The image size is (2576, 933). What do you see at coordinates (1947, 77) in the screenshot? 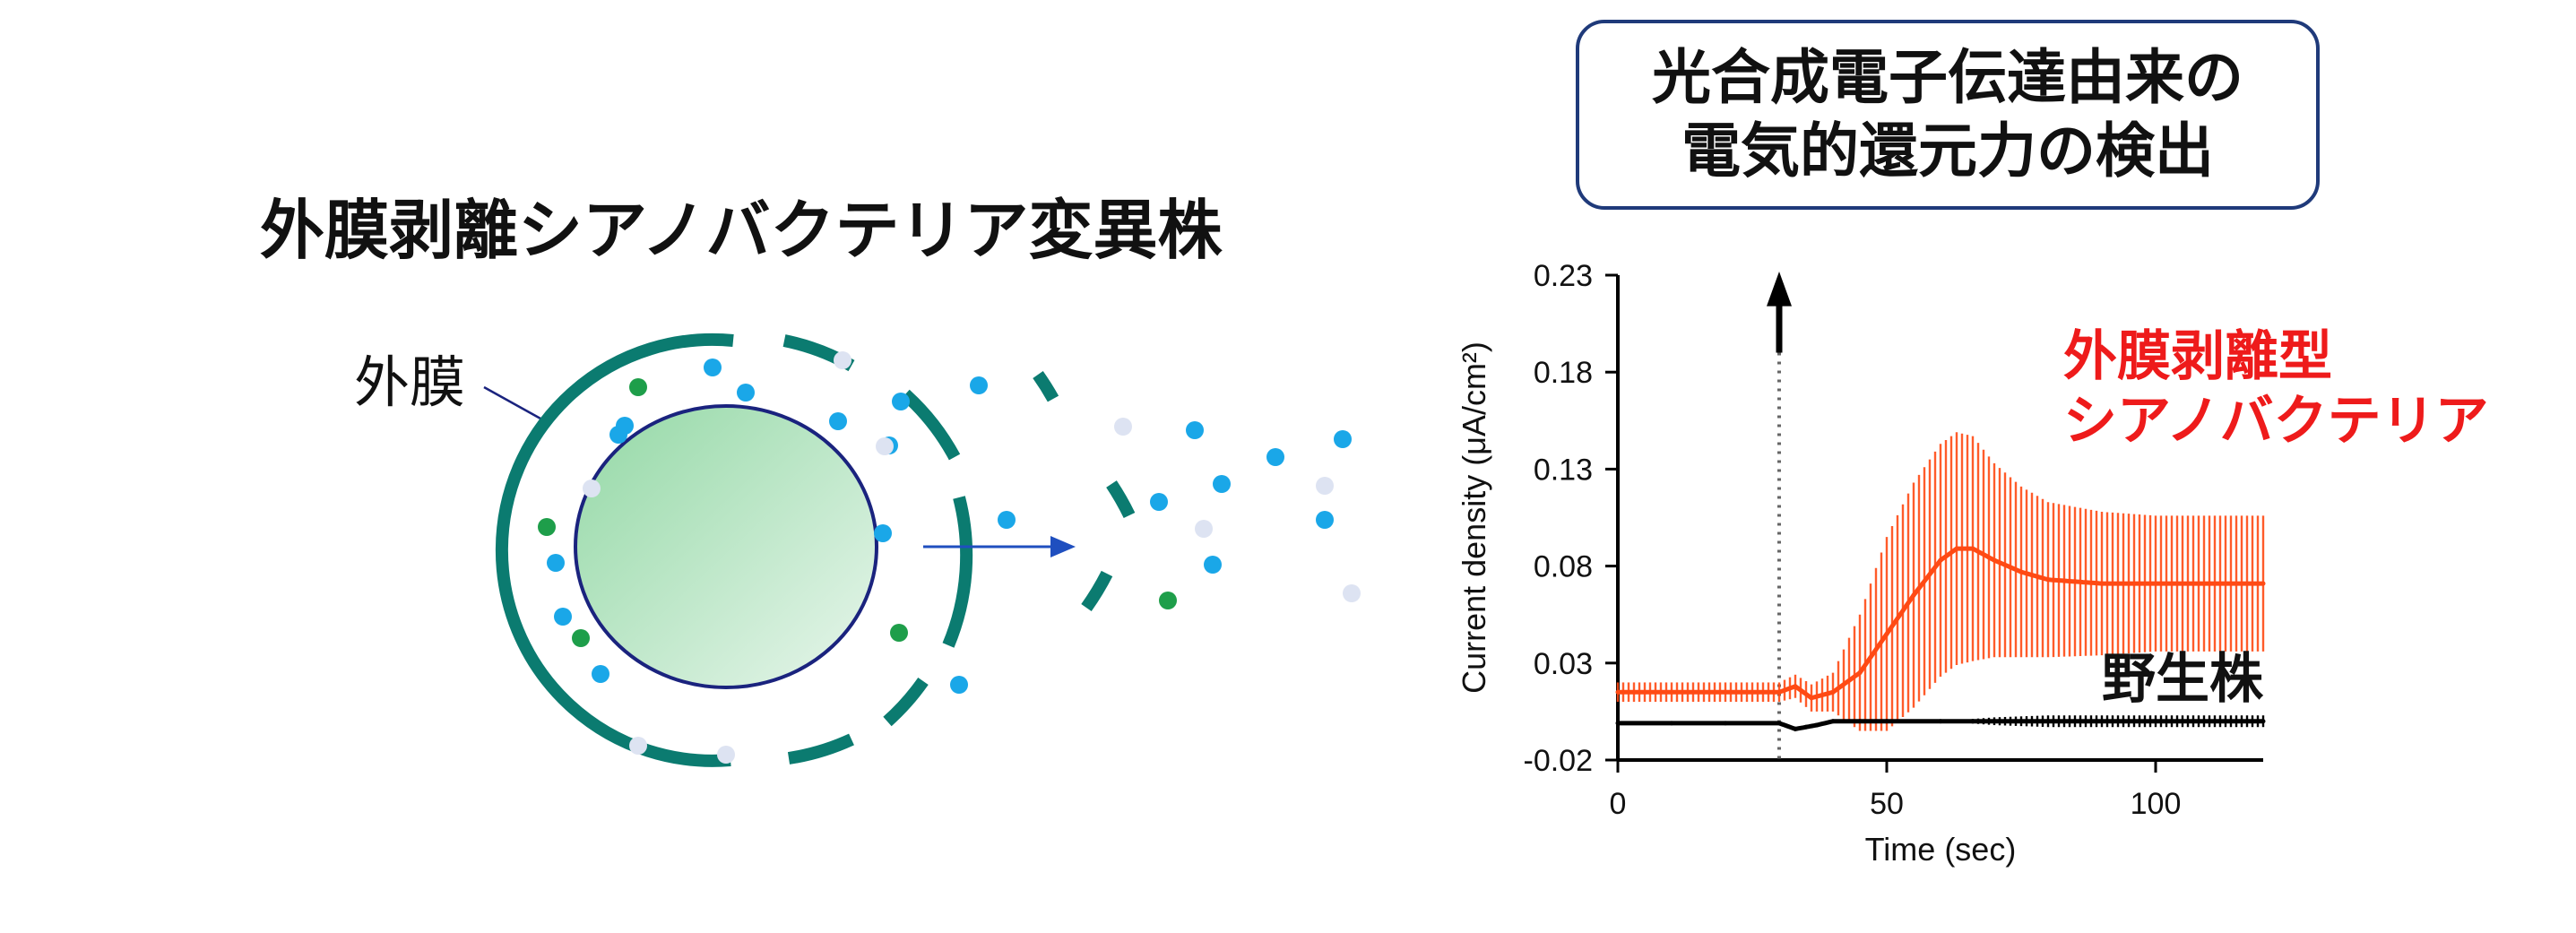
I see `callout-line-1: 光合成電子伝達由来の` at bounding box center [1947, 77].